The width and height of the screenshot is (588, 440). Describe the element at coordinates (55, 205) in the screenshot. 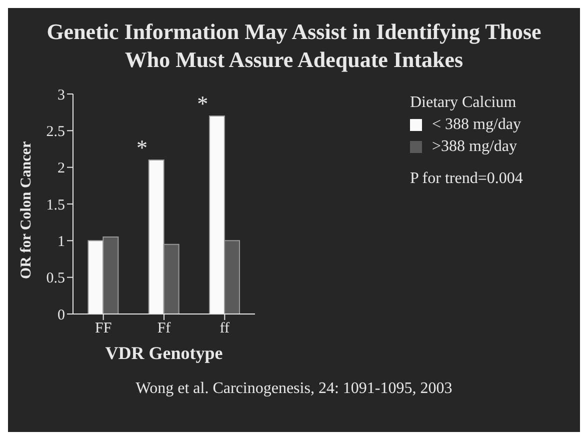

I see `y-tick-label: 1.5` at that location.